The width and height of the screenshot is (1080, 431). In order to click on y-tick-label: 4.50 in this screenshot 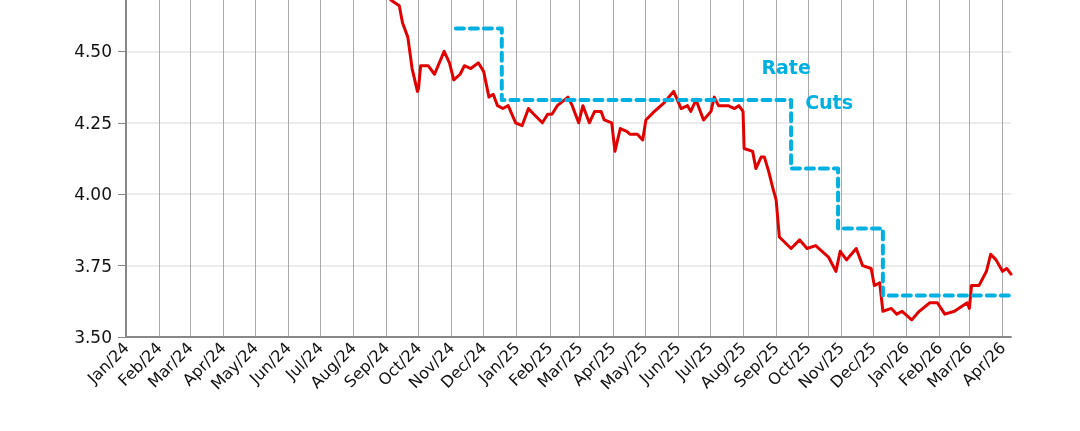, I will do `click(93, 51)`.